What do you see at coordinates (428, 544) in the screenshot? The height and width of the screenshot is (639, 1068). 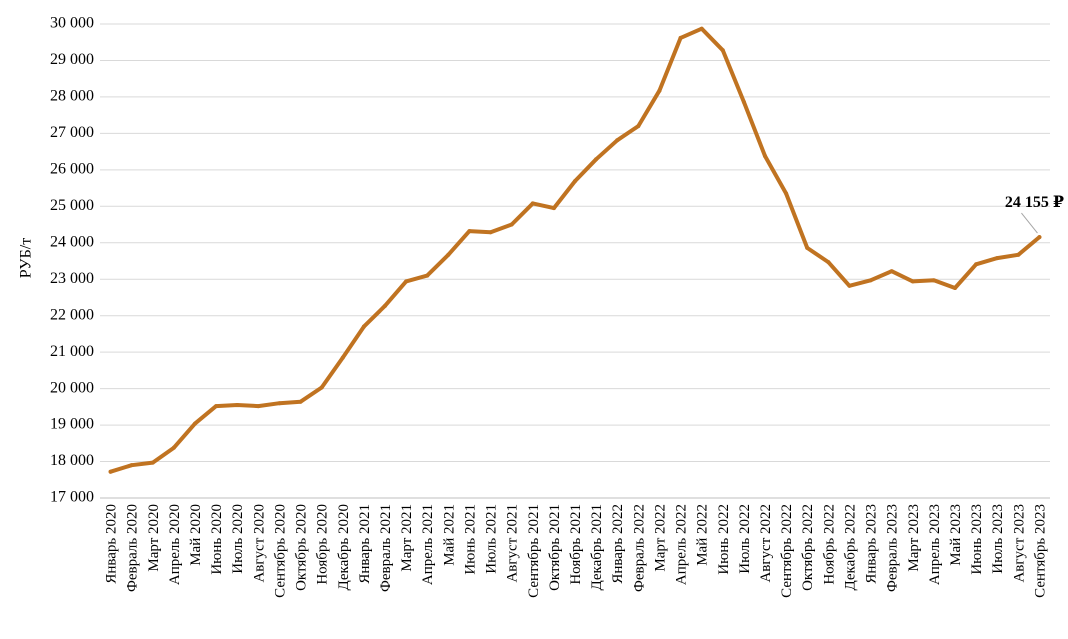 I see `x-tick-label: Апрель 2021` at bounding box center [428, 544].